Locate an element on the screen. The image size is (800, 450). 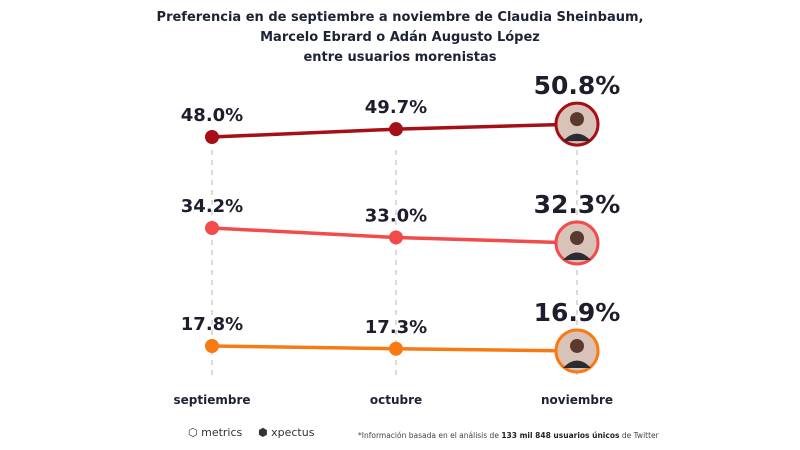
x-tick-label: septiembre is located at coordinates (211, 400).